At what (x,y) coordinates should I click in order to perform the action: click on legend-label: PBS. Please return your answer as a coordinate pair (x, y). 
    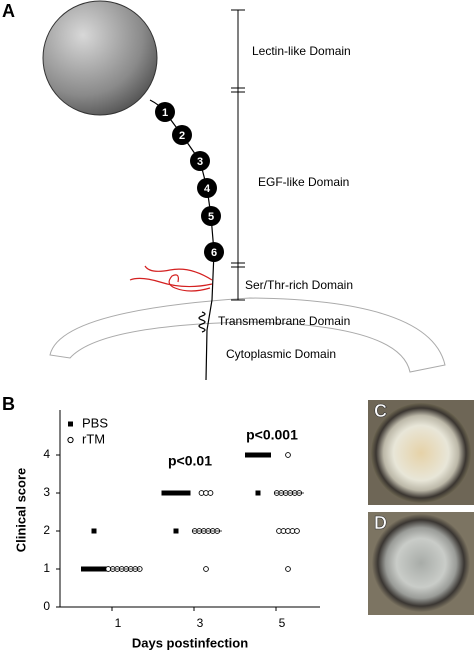
    Looking at the image, I should click on (95, 422).